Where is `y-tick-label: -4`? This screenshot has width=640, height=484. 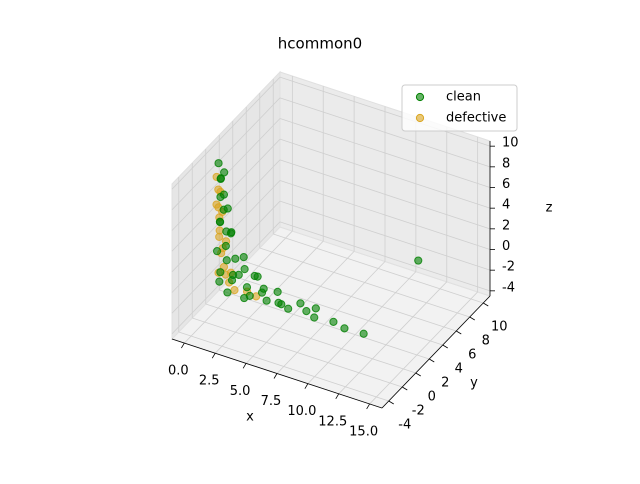
y-tick-label: -4 is located at coordinates (404, 425).